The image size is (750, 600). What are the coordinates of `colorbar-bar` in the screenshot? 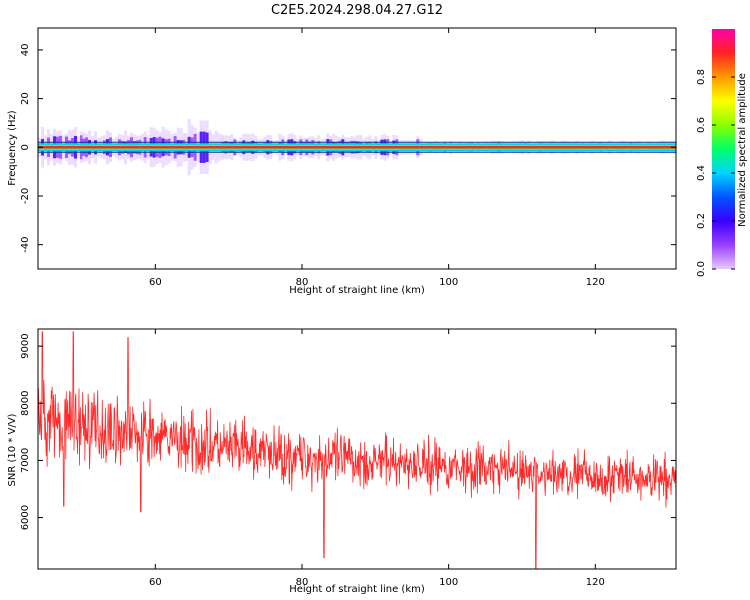 It's located at (723, 149).